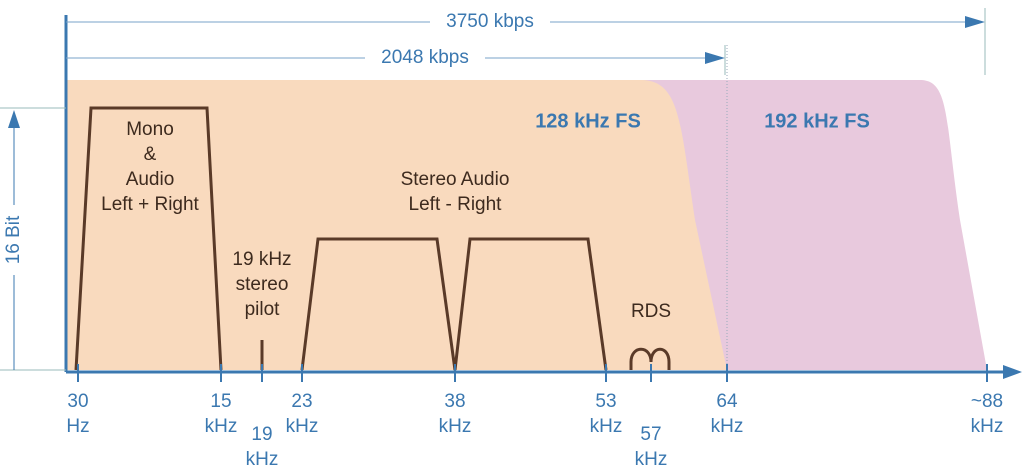 The image size is (1024, 468). I want to click on x-tick-label: 57, so click(650, 434).